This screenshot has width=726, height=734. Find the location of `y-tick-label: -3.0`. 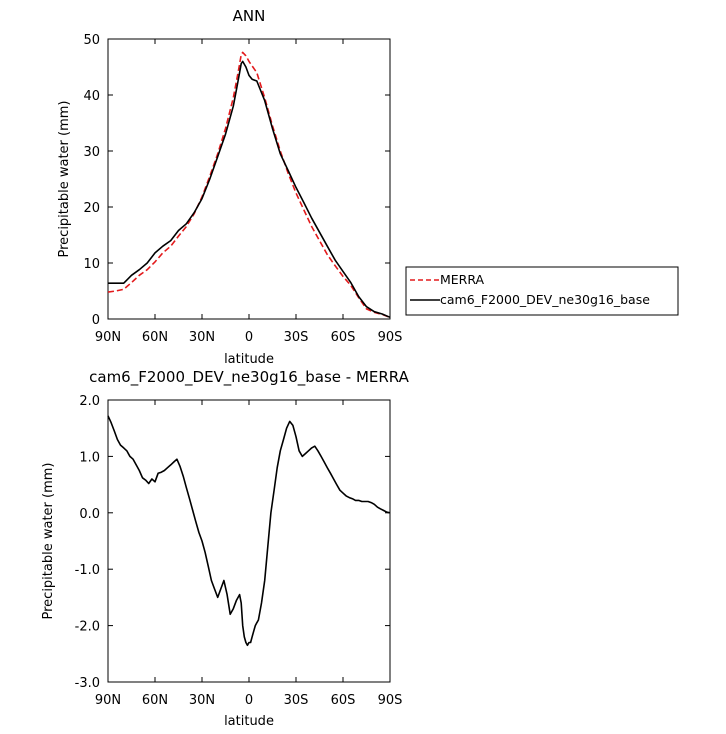

y-tick-label: -3.0 is located at coordinates (87, 683).